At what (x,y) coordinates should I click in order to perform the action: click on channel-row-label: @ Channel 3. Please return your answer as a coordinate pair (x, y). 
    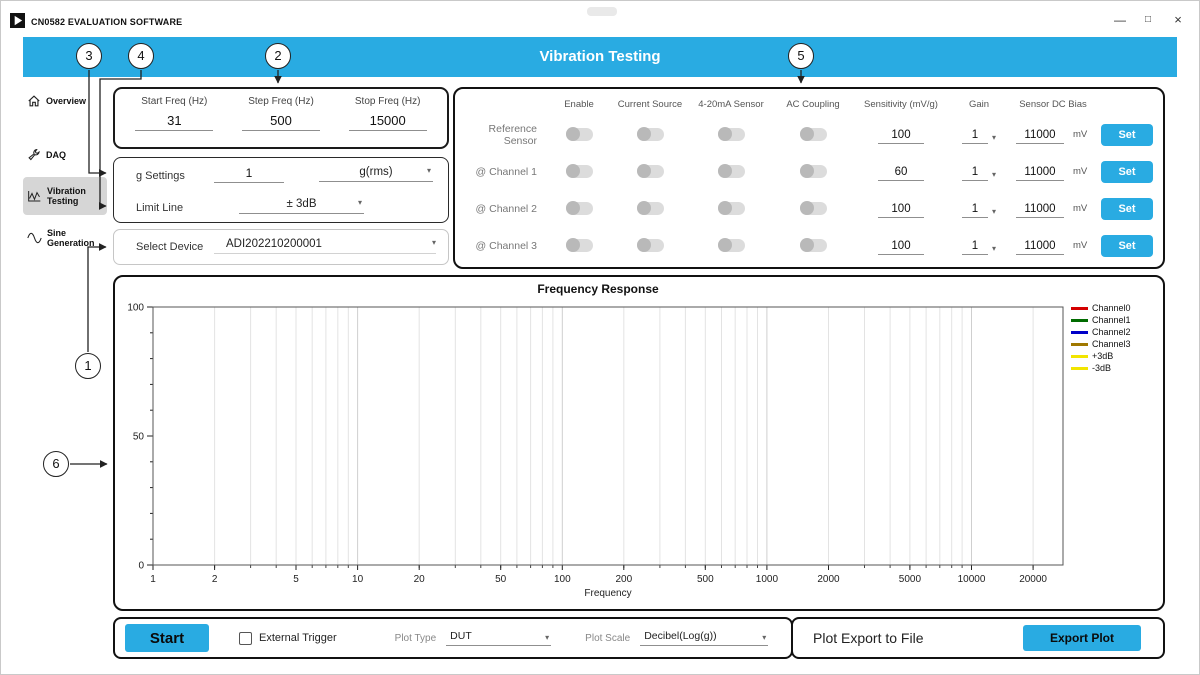
    Looking at the image, I should click on (506, 245).